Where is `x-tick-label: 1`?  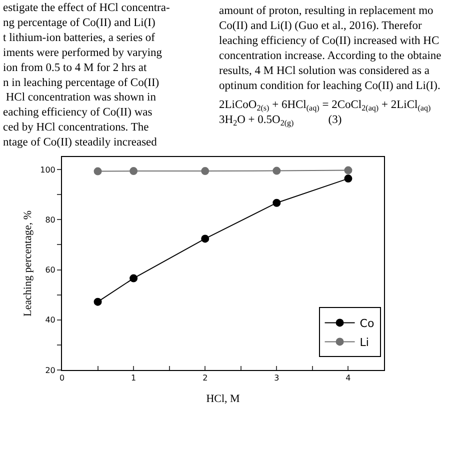
x-tick-label: 1 is located at coordinates (133, 378).